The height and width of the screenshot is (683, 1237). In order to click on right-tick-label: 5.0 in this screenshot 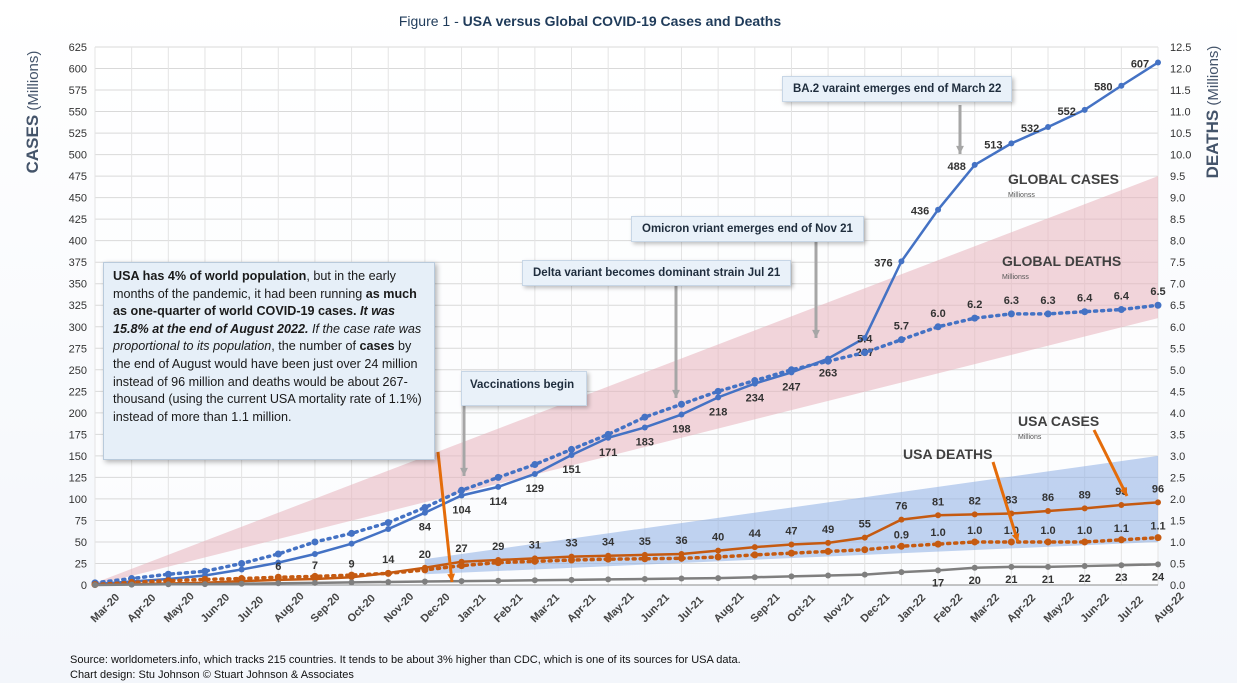, I will do `click(1177, 371)`.